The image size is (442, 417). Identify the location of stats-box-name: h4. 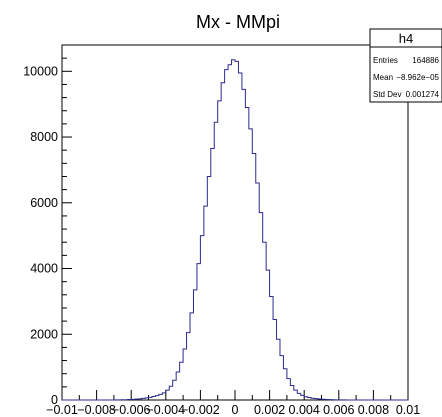
(406, 38).